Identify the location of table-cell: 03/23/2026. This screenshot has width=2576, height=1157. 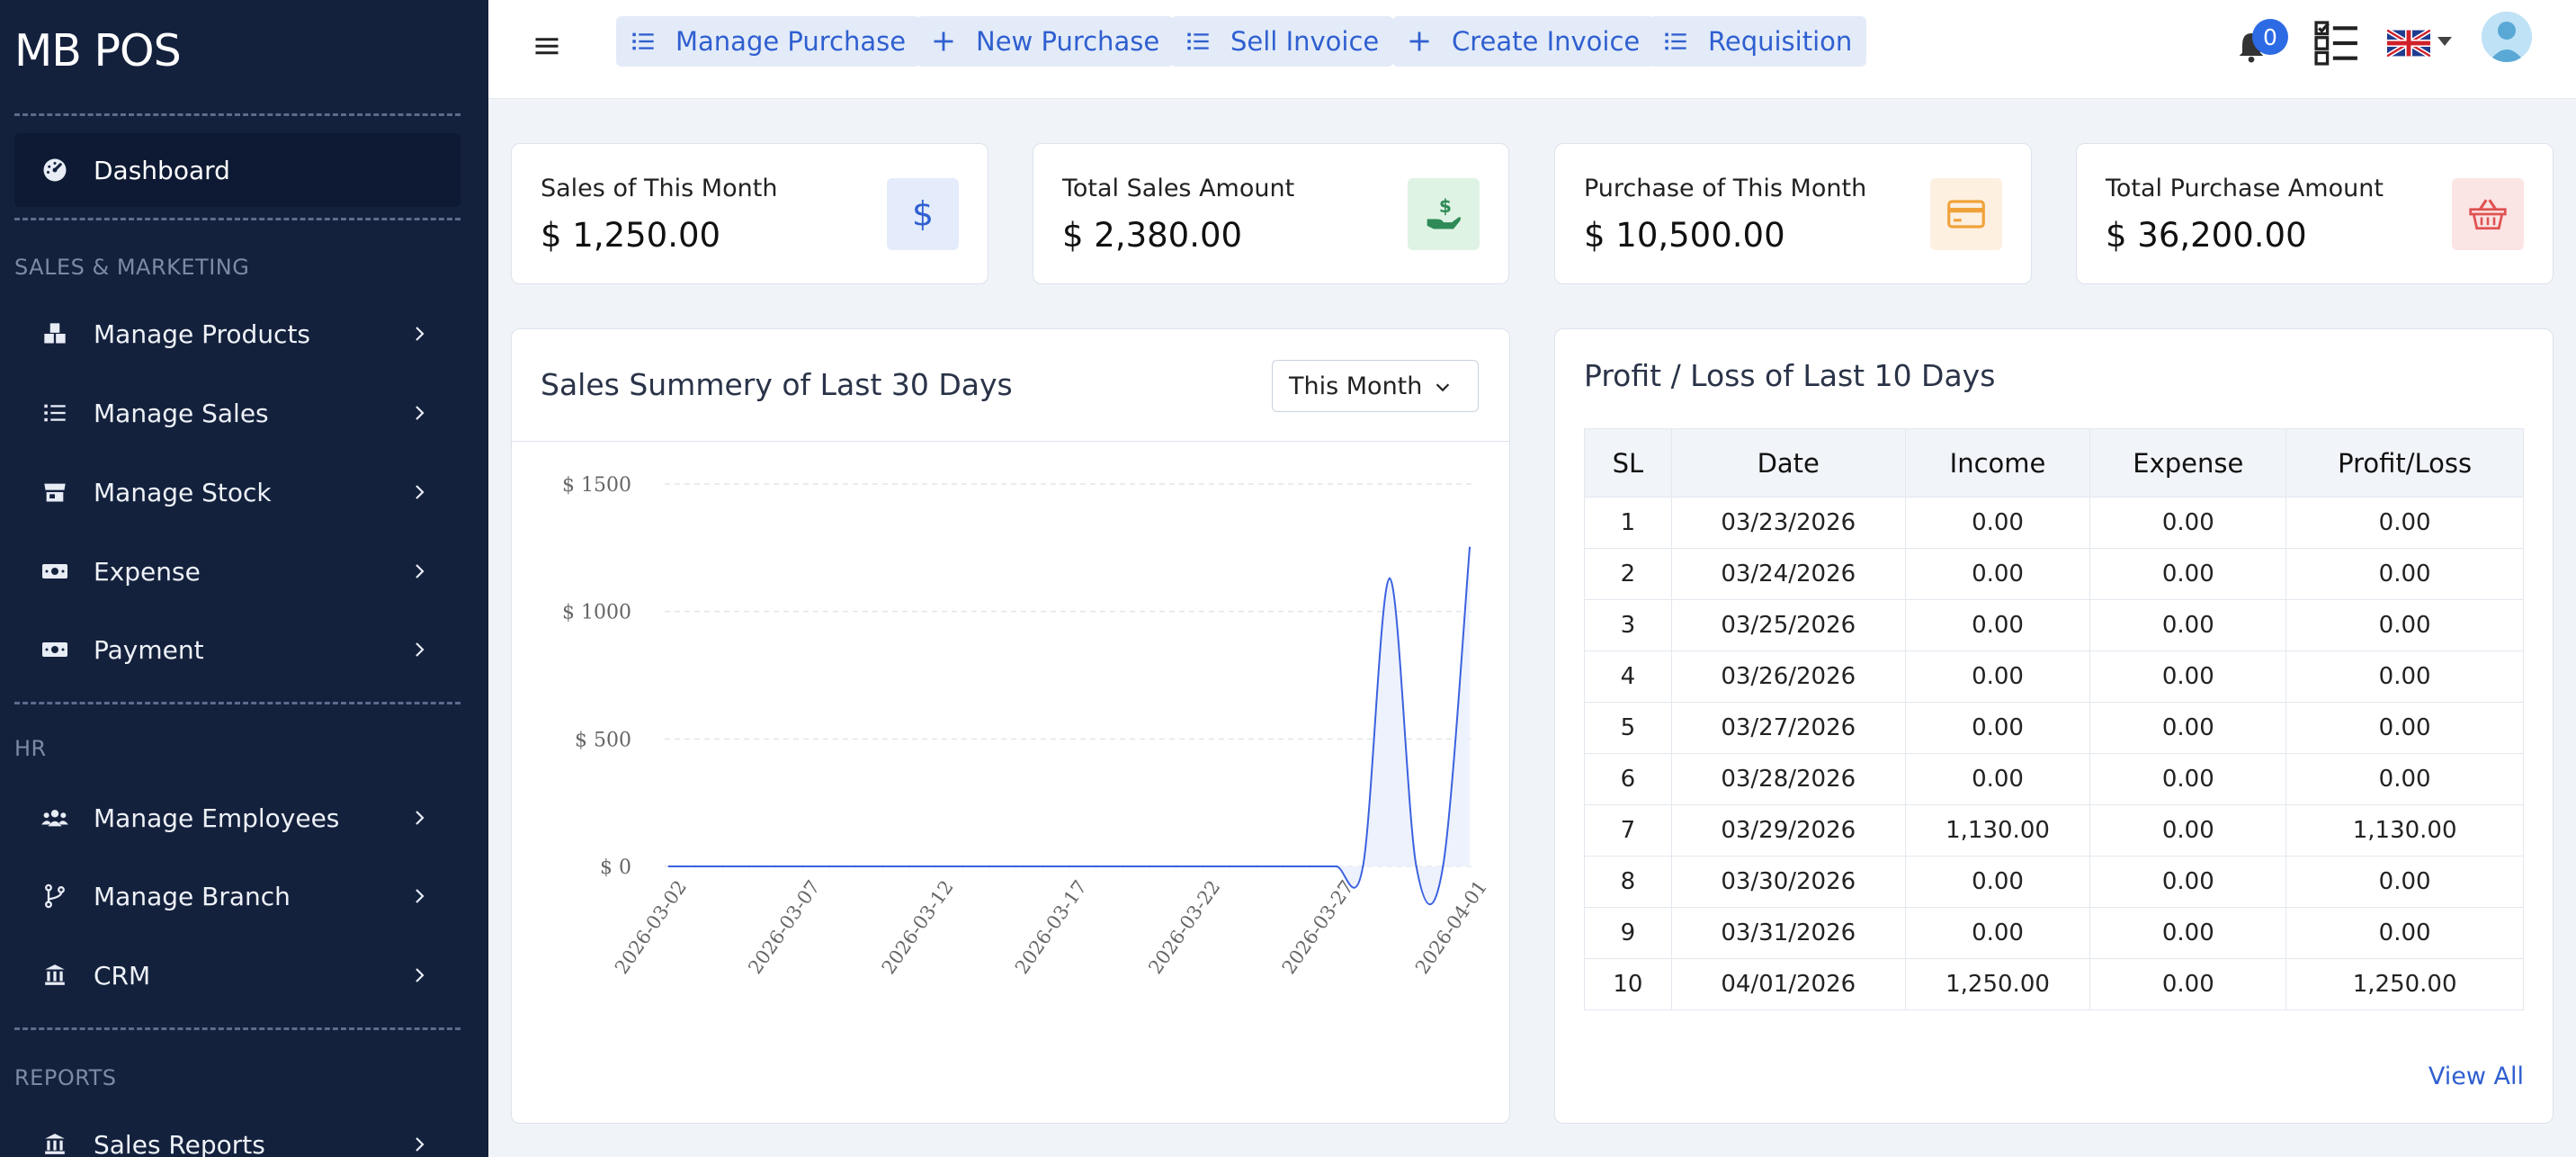
(1788, 523).